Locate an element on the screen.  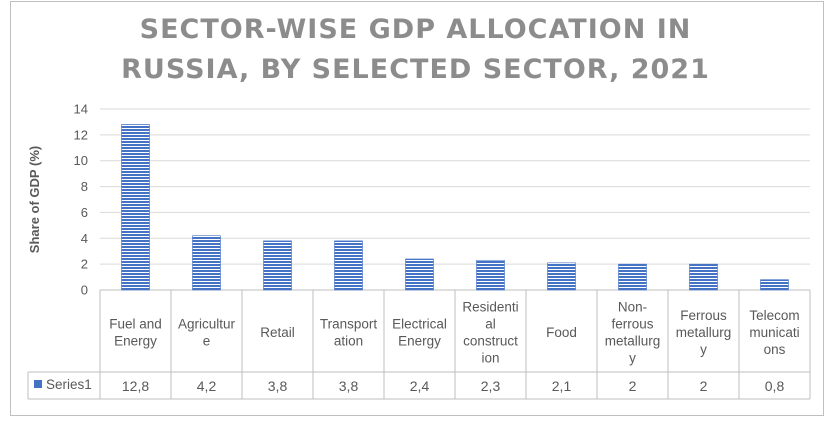
y-tick-label: 14 is located at coordinates (81, 109).